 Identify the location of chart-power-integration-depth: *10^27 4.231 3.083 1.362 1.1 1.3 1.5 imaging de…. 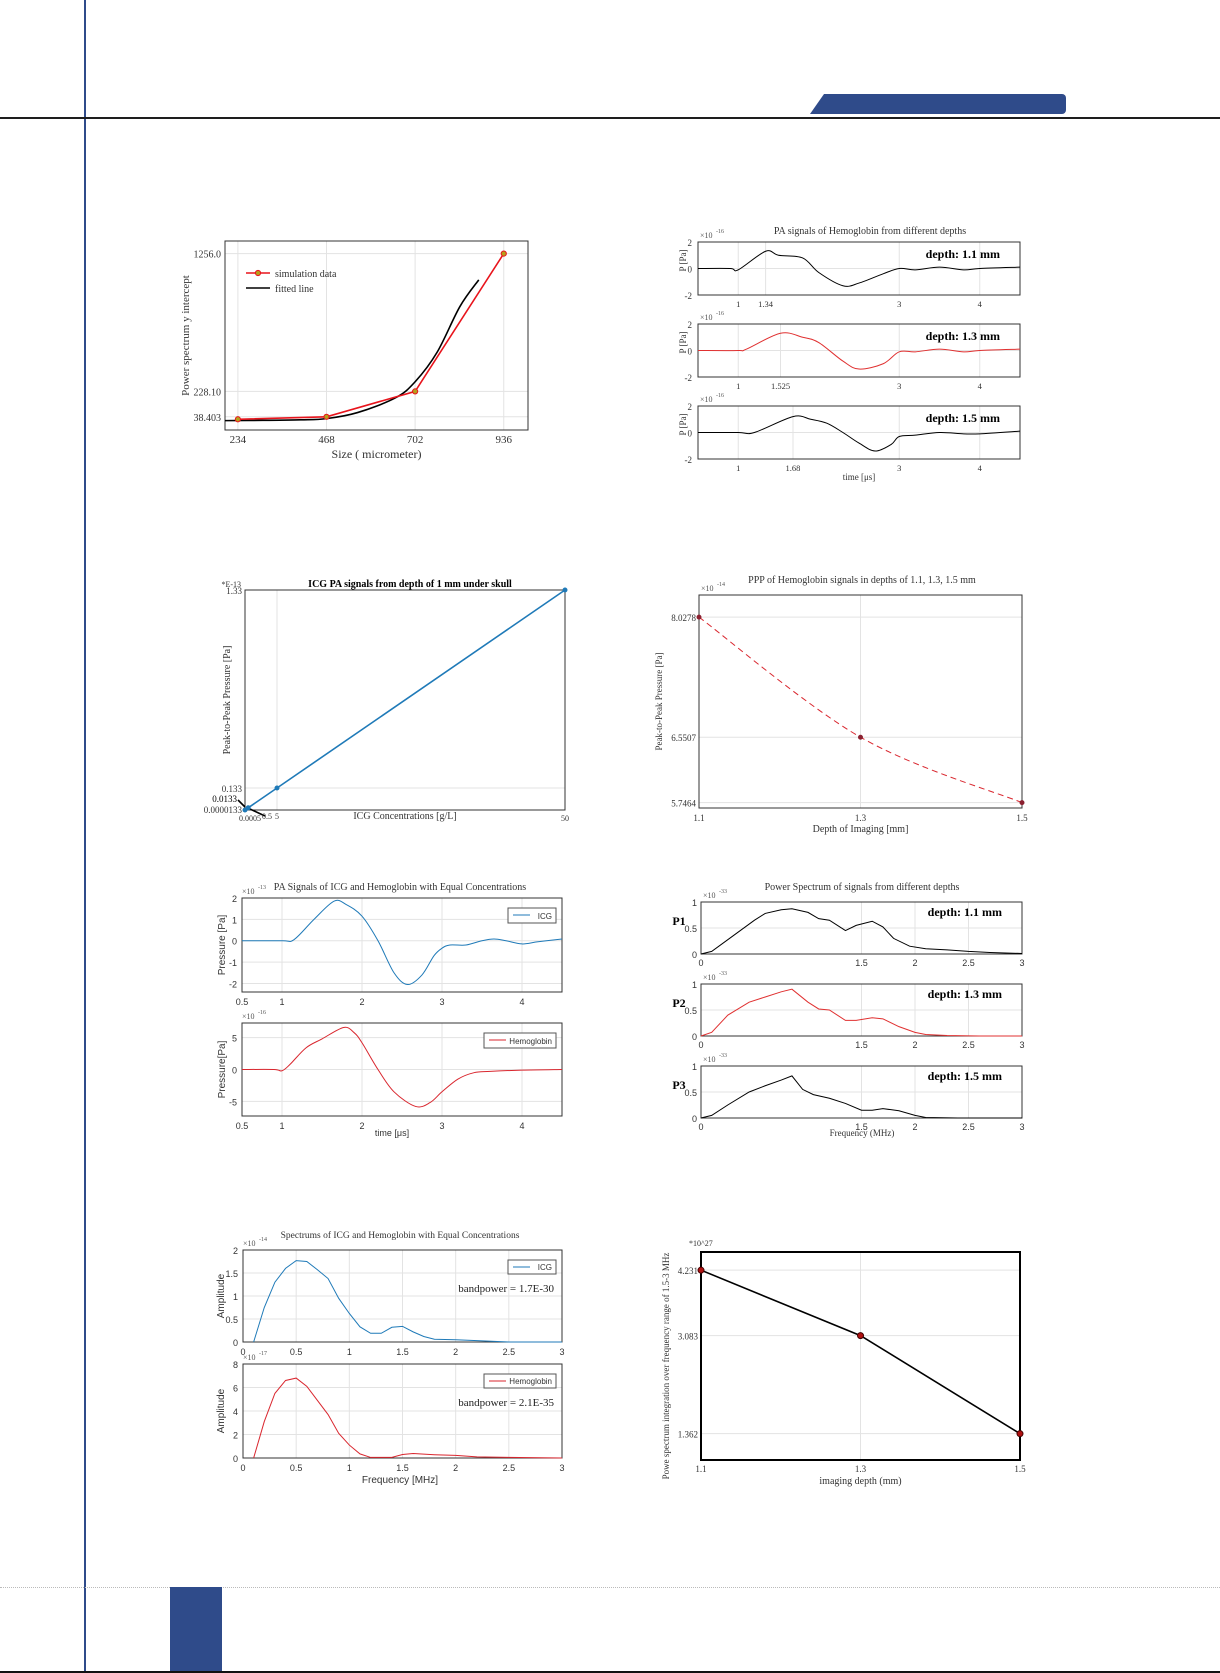
(843, 1363).